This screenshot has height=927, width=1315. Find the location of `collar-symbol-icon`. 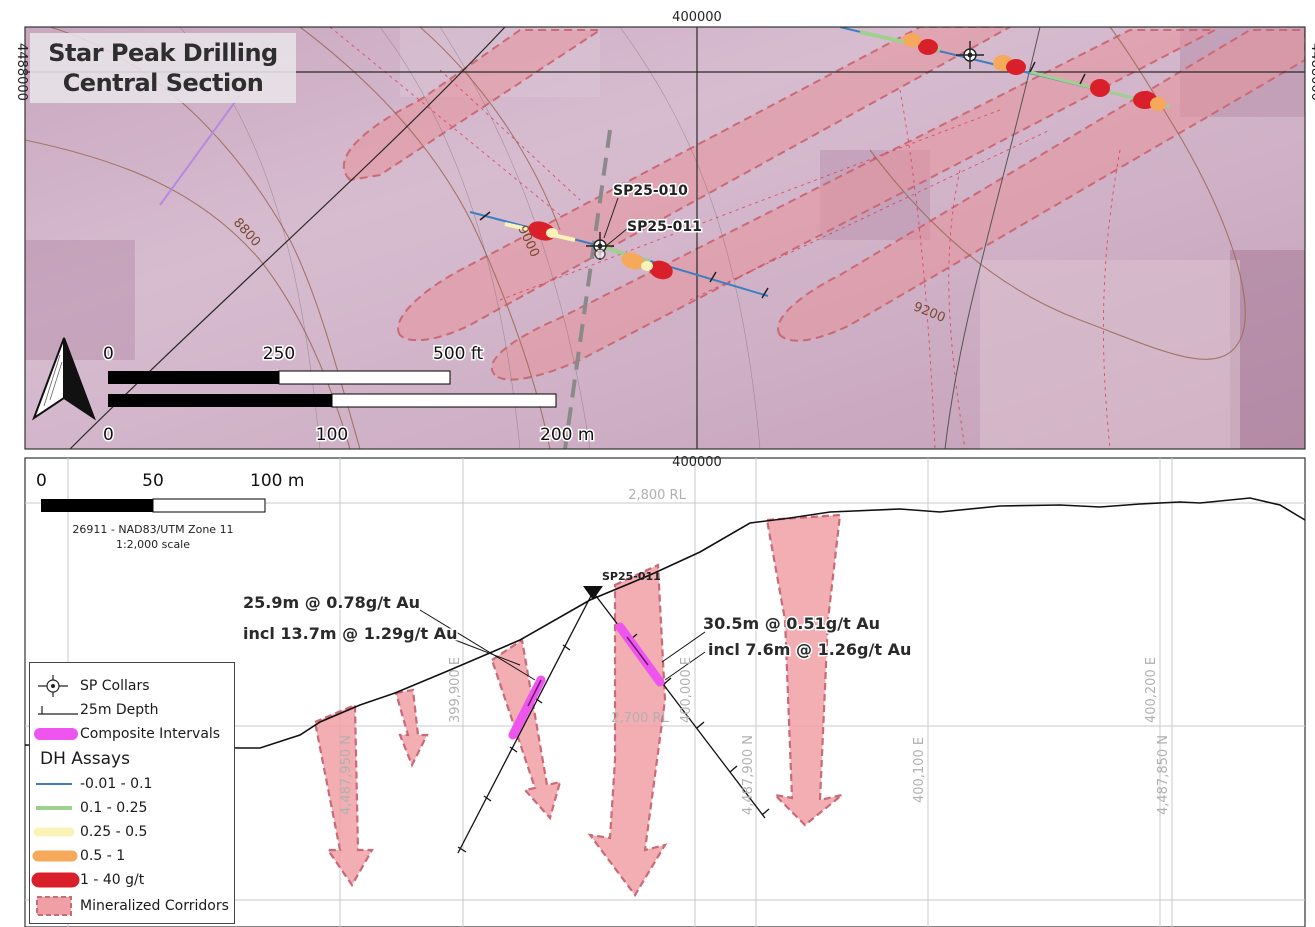

collar-symbol-icon is located at coordinates (53, 686).